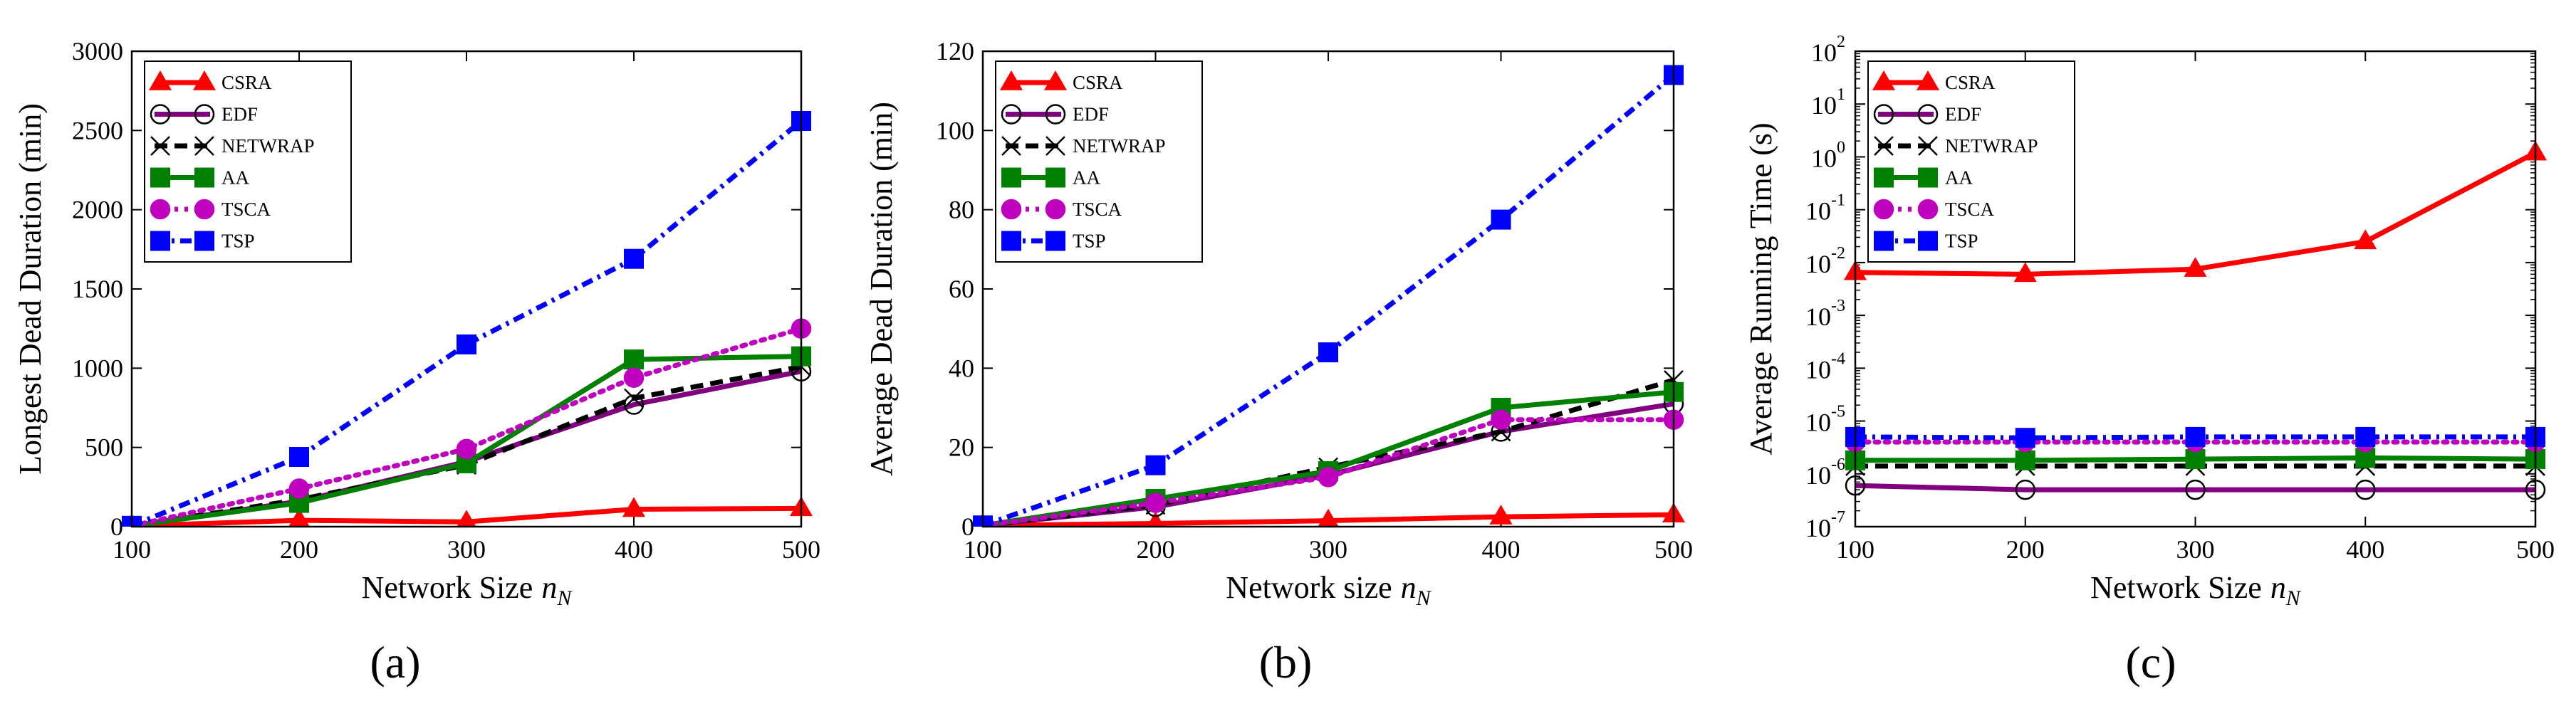 This screenshot has width=2576, height=711. I want to click on y-tick-label: 1500, so click(97, 289).